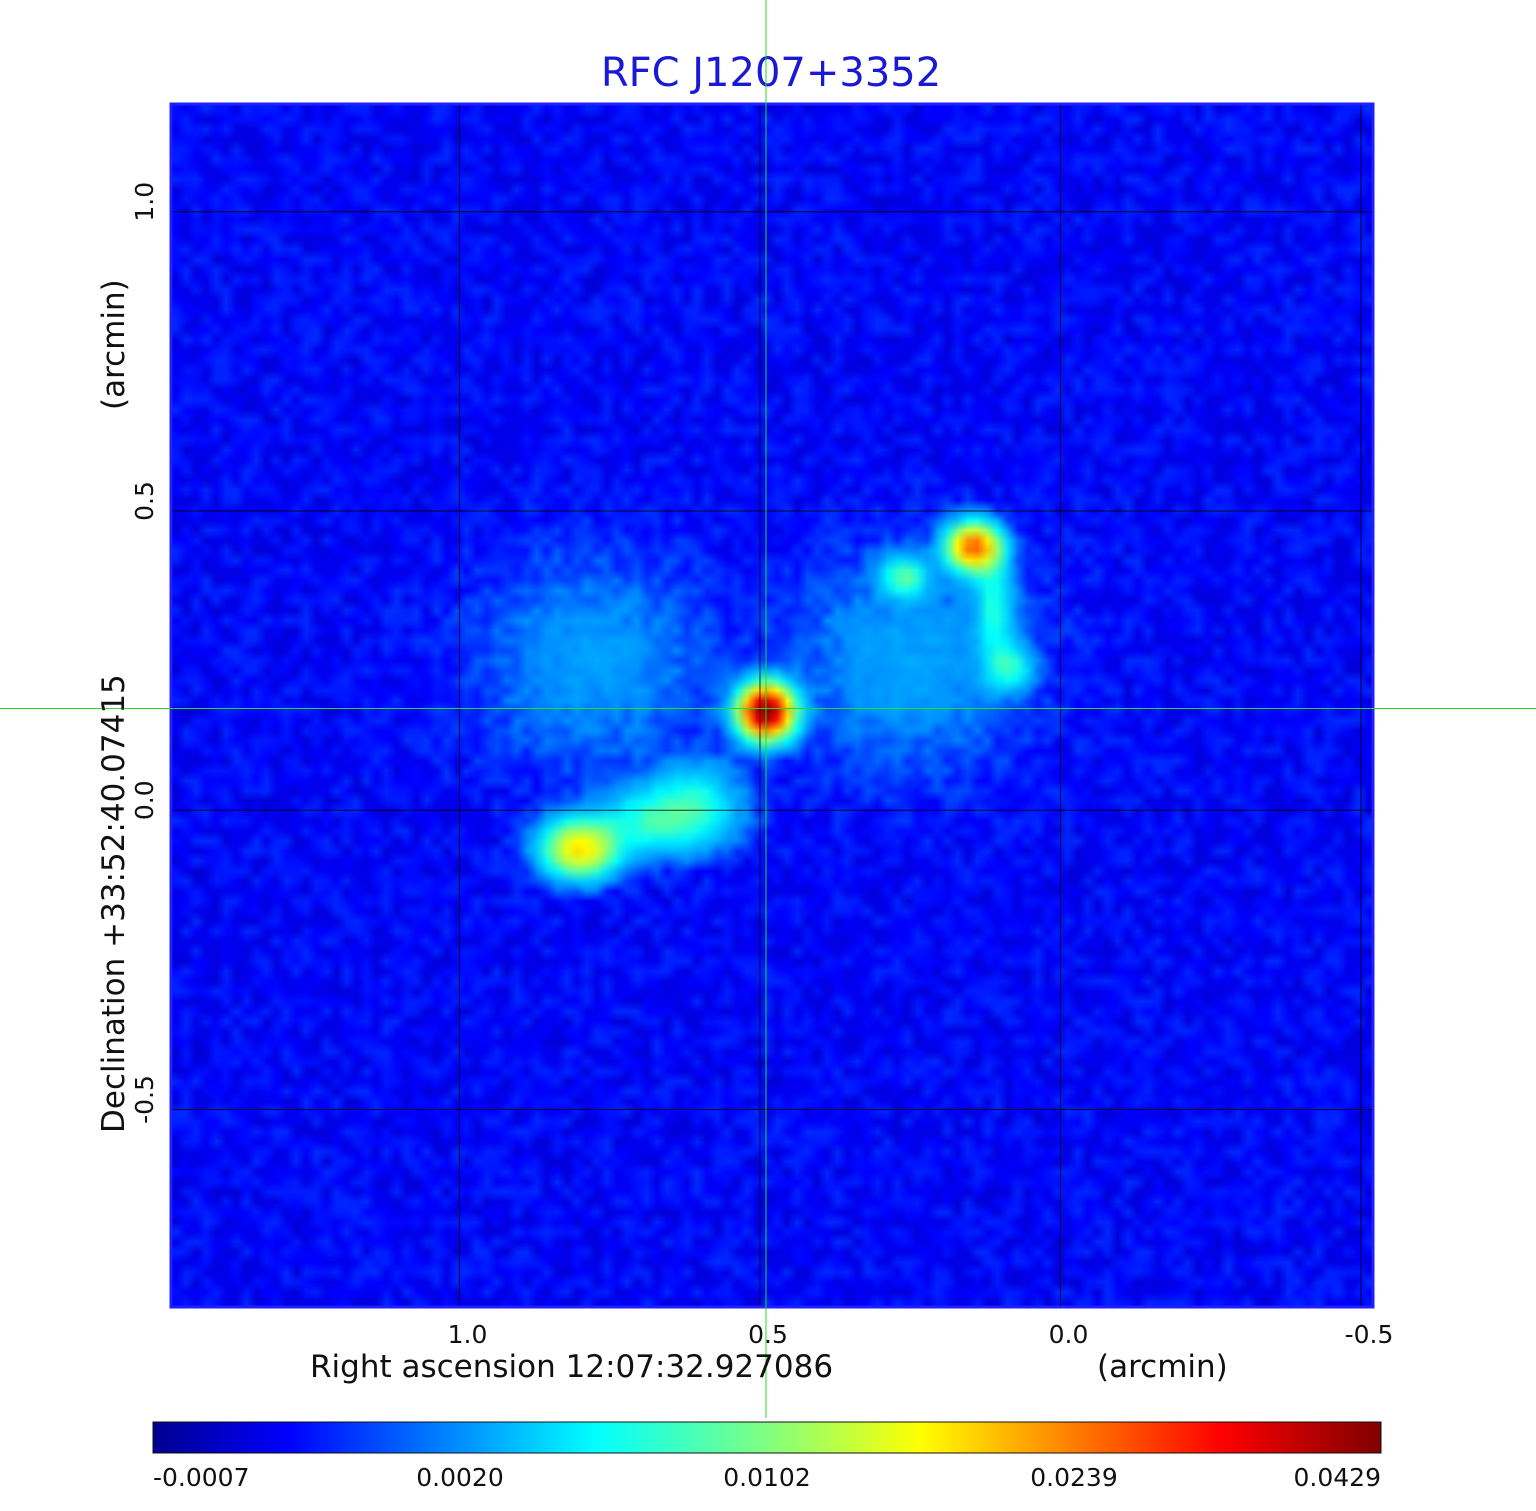  What do you see at coordinates (771, 73) in the screenshot?
I see `chart-title: RFC J1207+3352` at bounding box center [771, 73].